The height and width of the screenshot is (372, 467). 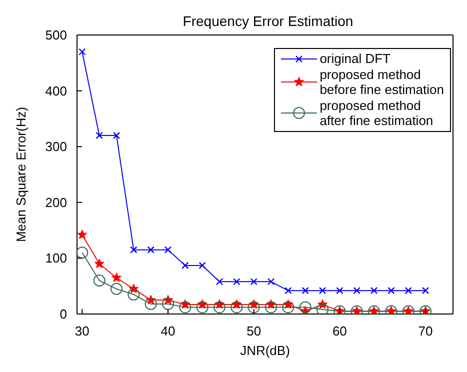 What do you see at coordinates (168, 331) in the screenshot?
I see `x-tick-label: 40` at bounding box center [168, 331].